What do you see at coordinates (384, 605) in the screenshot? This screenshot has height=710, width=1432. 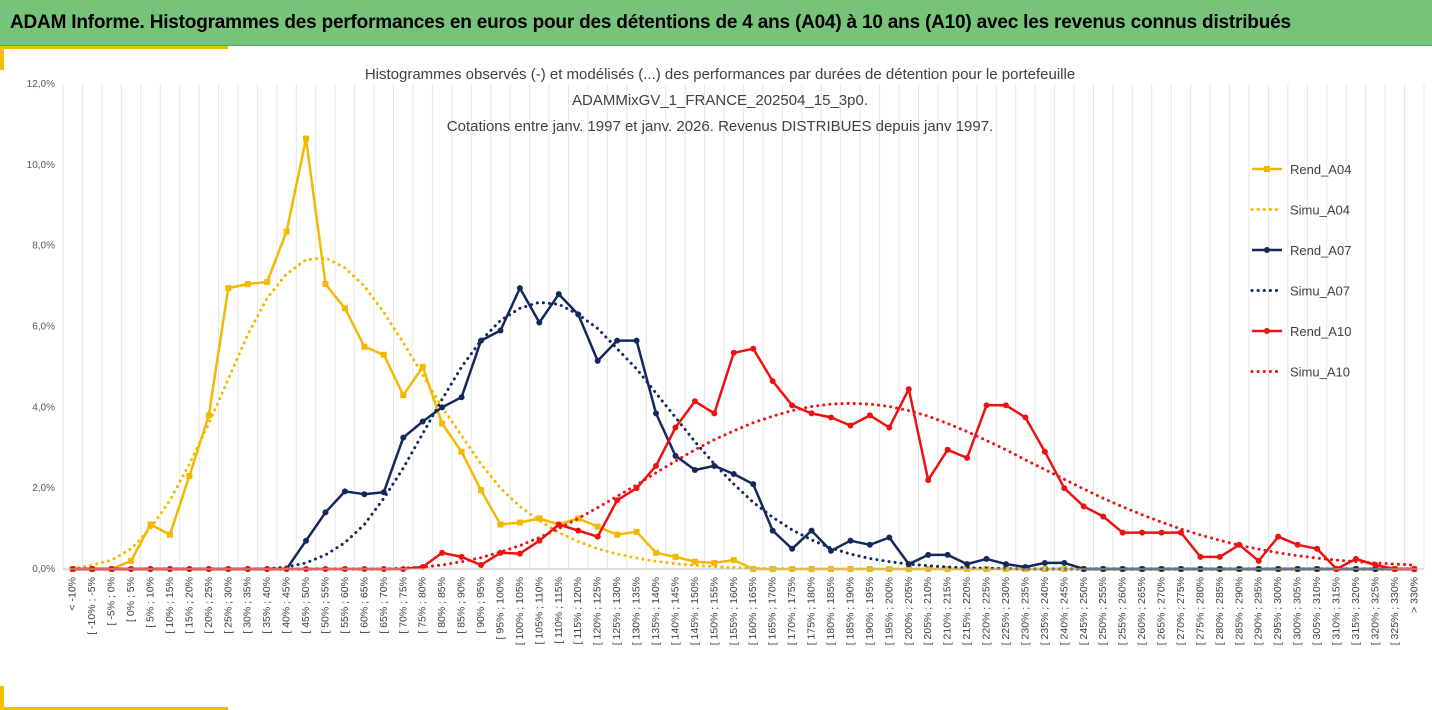 I see `x-tick-label: [ 65% ; 70%` at bounding box center [384, 605].